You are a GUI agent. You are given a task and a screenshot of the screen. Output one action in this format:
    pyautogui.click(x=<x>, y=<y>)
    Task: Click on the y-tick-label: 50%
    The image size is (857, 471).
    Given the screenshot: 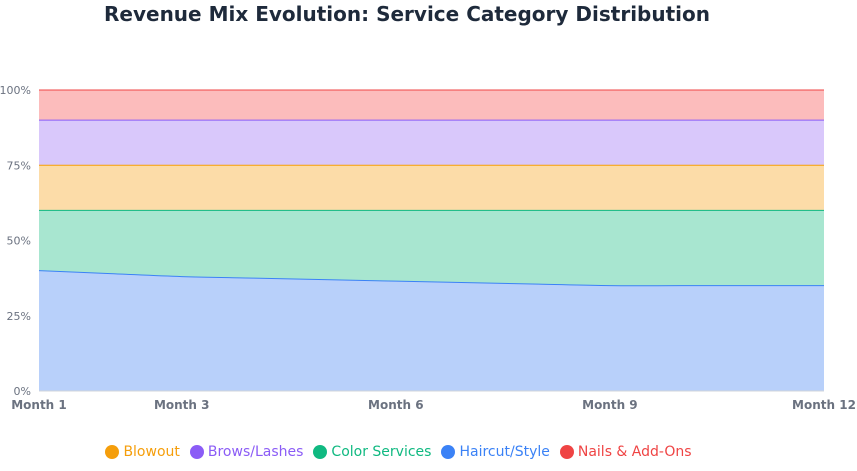 What is the action you would take?
    pyautogui.click(x=19, y=241)
    